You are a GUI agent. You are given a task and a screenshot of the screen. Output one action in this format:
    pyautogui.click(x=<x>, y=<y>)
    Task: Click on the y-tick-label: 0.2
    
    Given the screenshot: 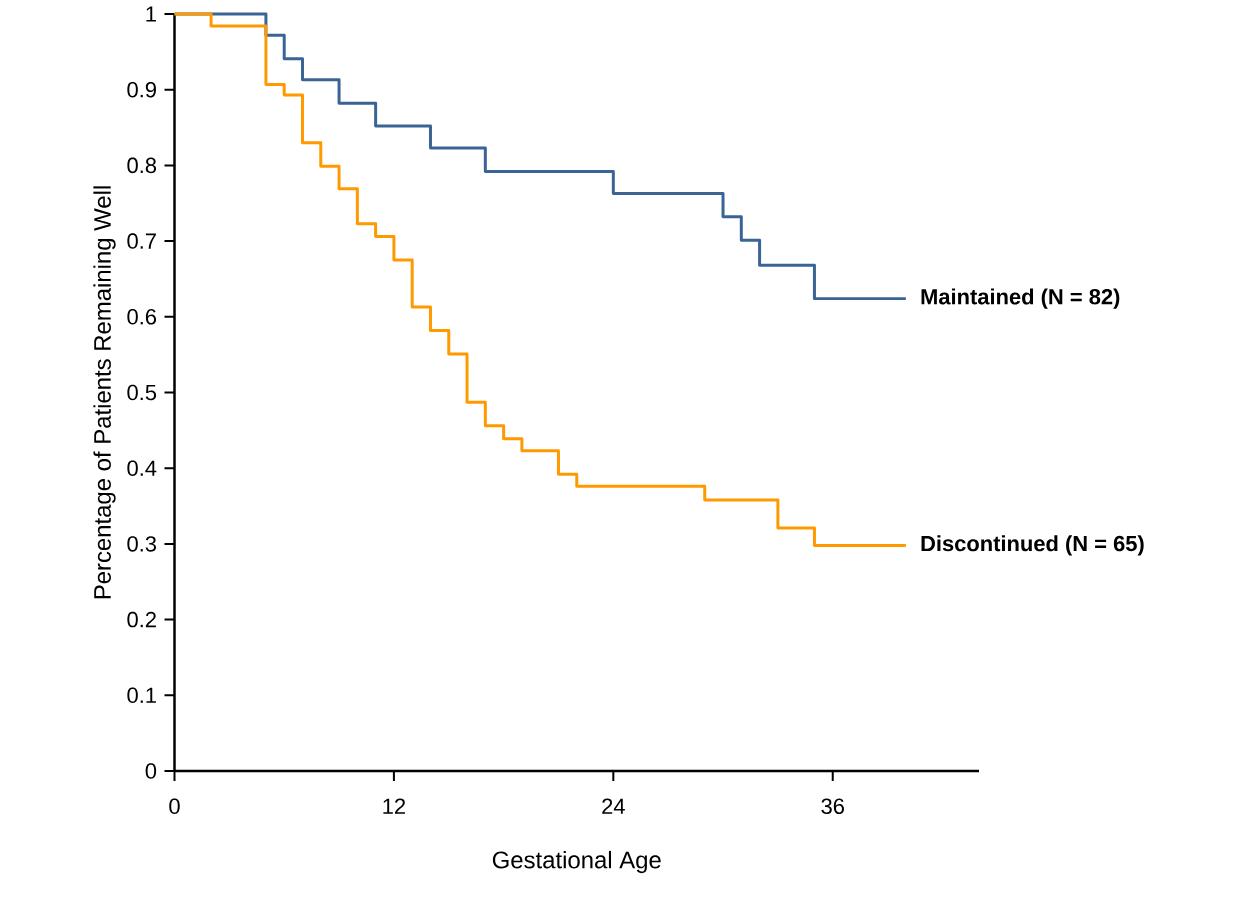 What is the action you would take?
    pyautogui.click(x=141, y=619)
    